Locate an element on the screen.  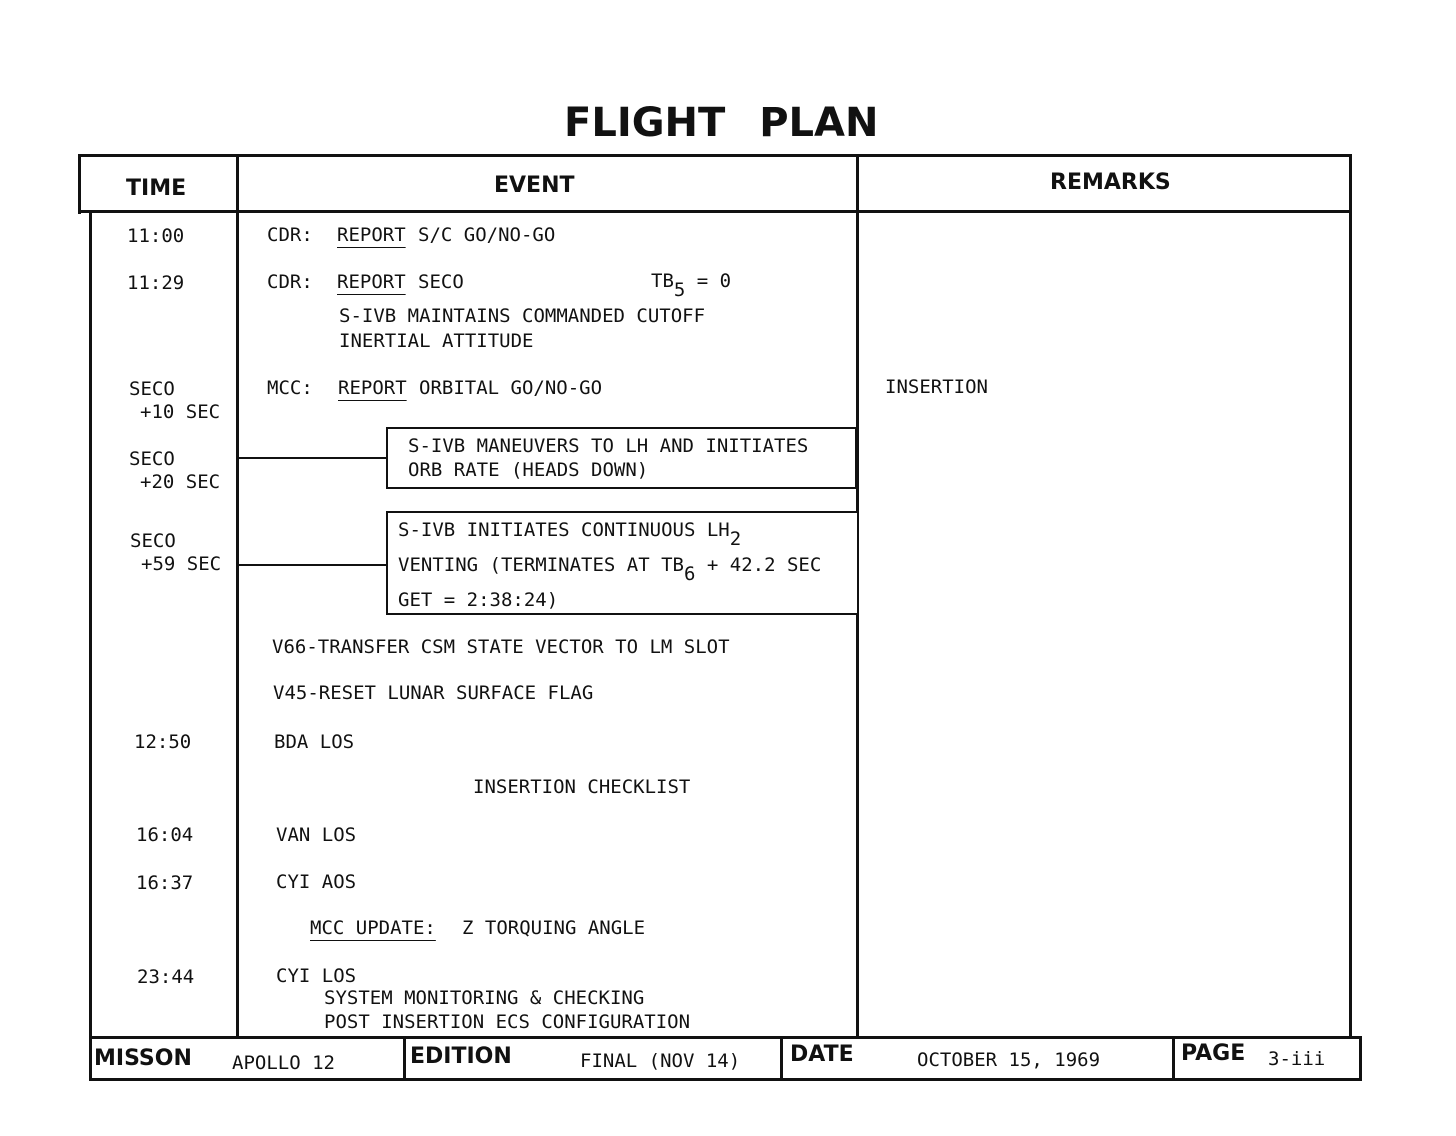
event-text: POST INSERTION ECS CONFIGURATION is located at coordinates (507, 1022).